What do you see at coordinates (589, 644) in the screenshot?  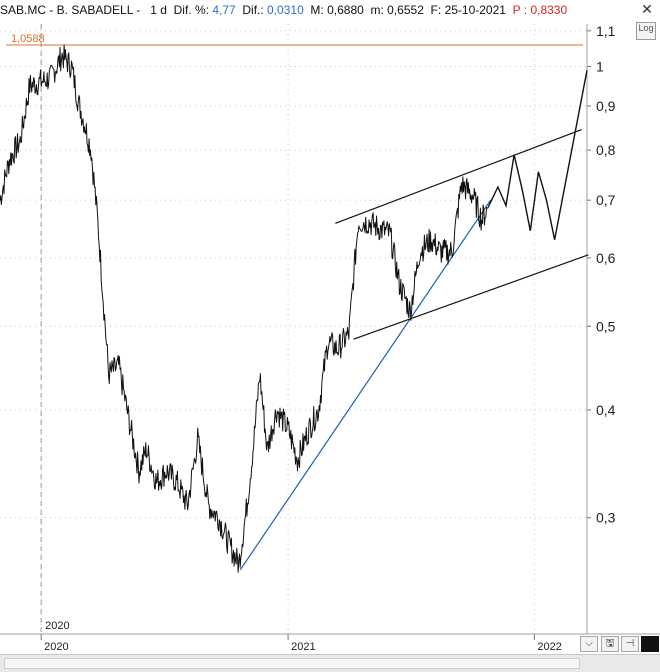 I see `collapse-icon: ⌵` at bounding box center [589, 644].